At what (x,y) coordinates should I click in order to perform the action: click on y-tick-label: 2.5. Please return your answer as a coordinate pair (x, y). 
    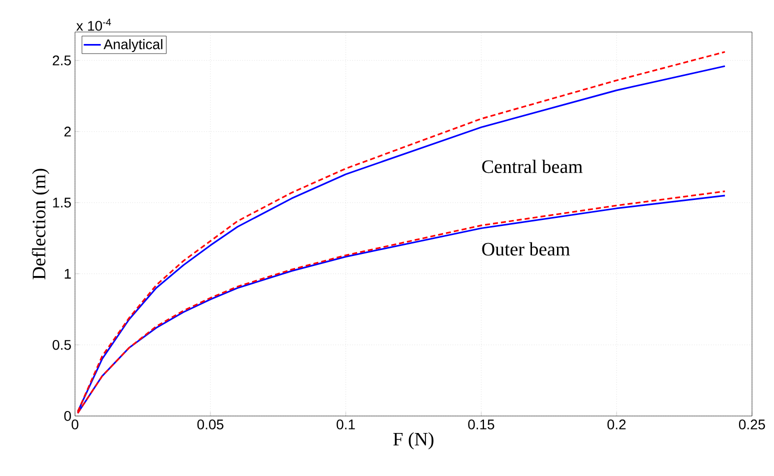
    Looking at the image, I should click on (61, 60).